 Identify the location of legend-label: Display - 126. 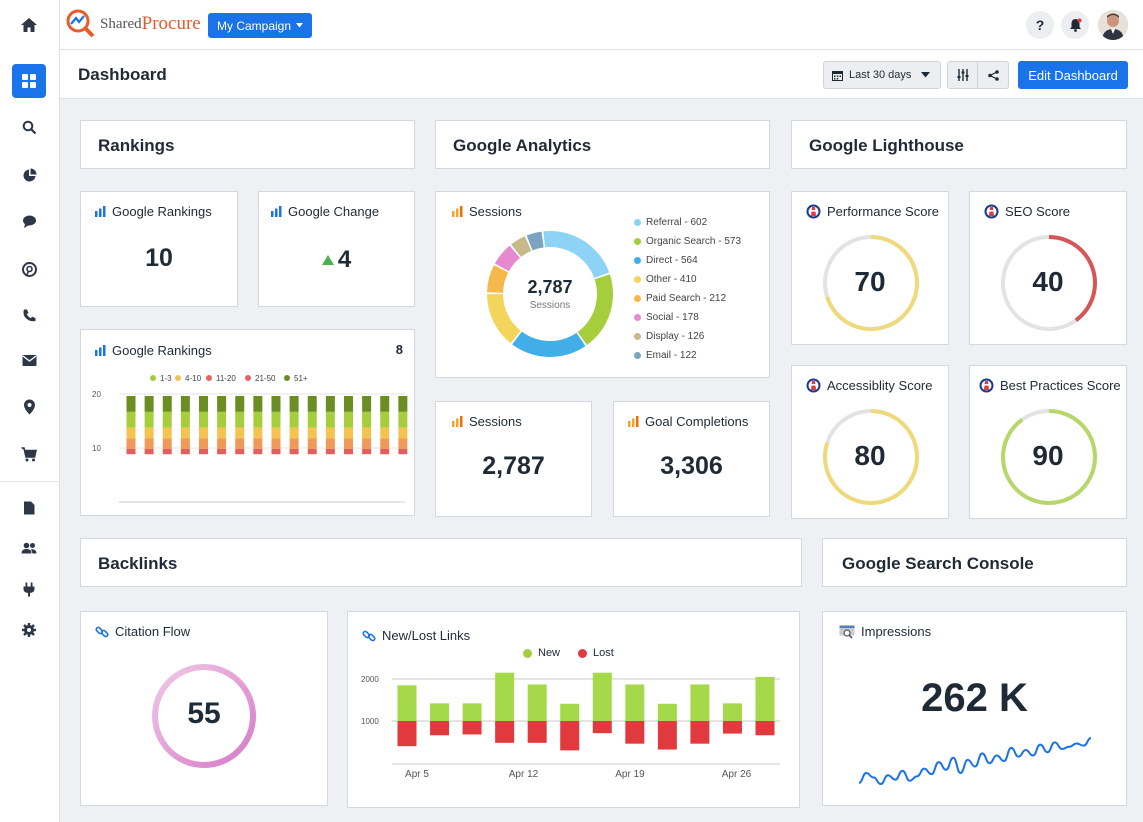
(675, 336).